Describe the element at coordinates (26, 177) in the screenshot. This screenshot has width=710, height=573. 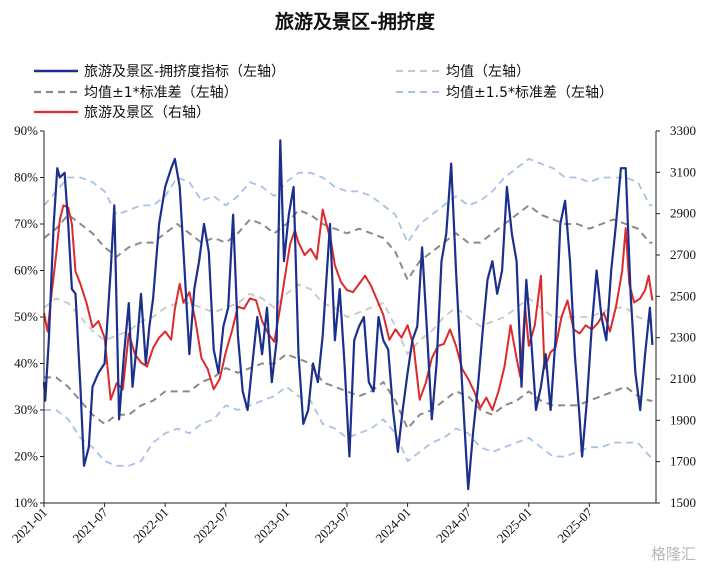
I see `left-tick-label: 80%` at that location.